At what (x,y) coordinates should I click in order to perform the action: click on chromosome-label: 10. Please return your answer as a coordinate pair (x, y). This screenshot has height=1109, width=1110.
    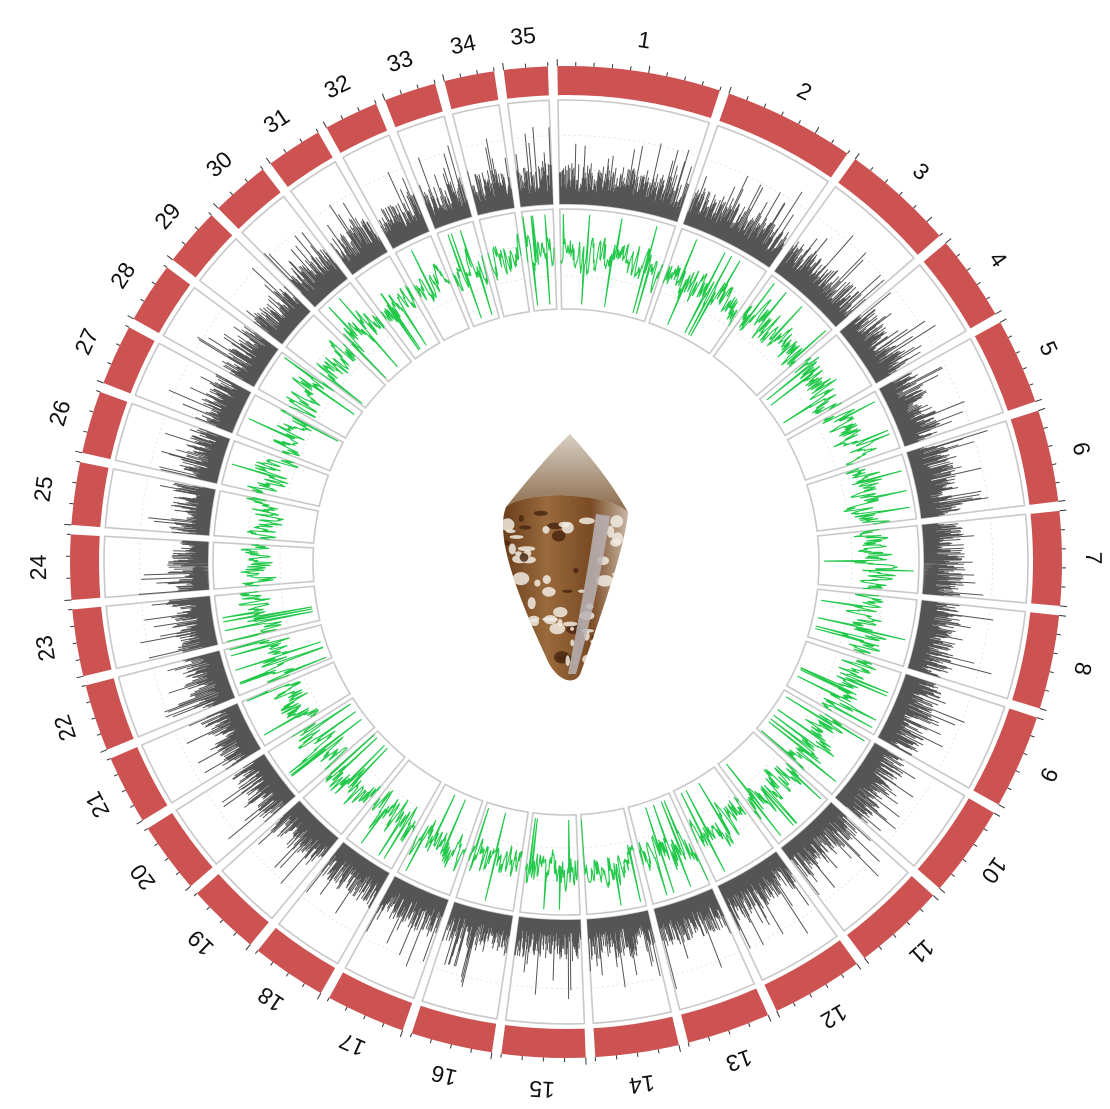
    Looking at the image, I should click on (994, 871).